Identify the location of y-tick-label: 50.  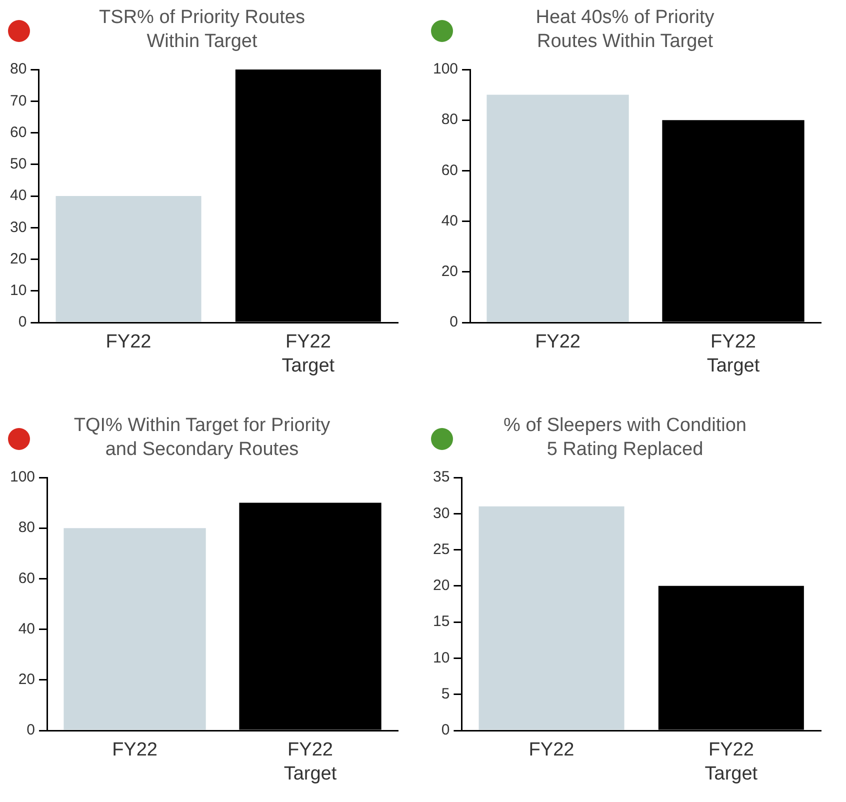
(18, 164).